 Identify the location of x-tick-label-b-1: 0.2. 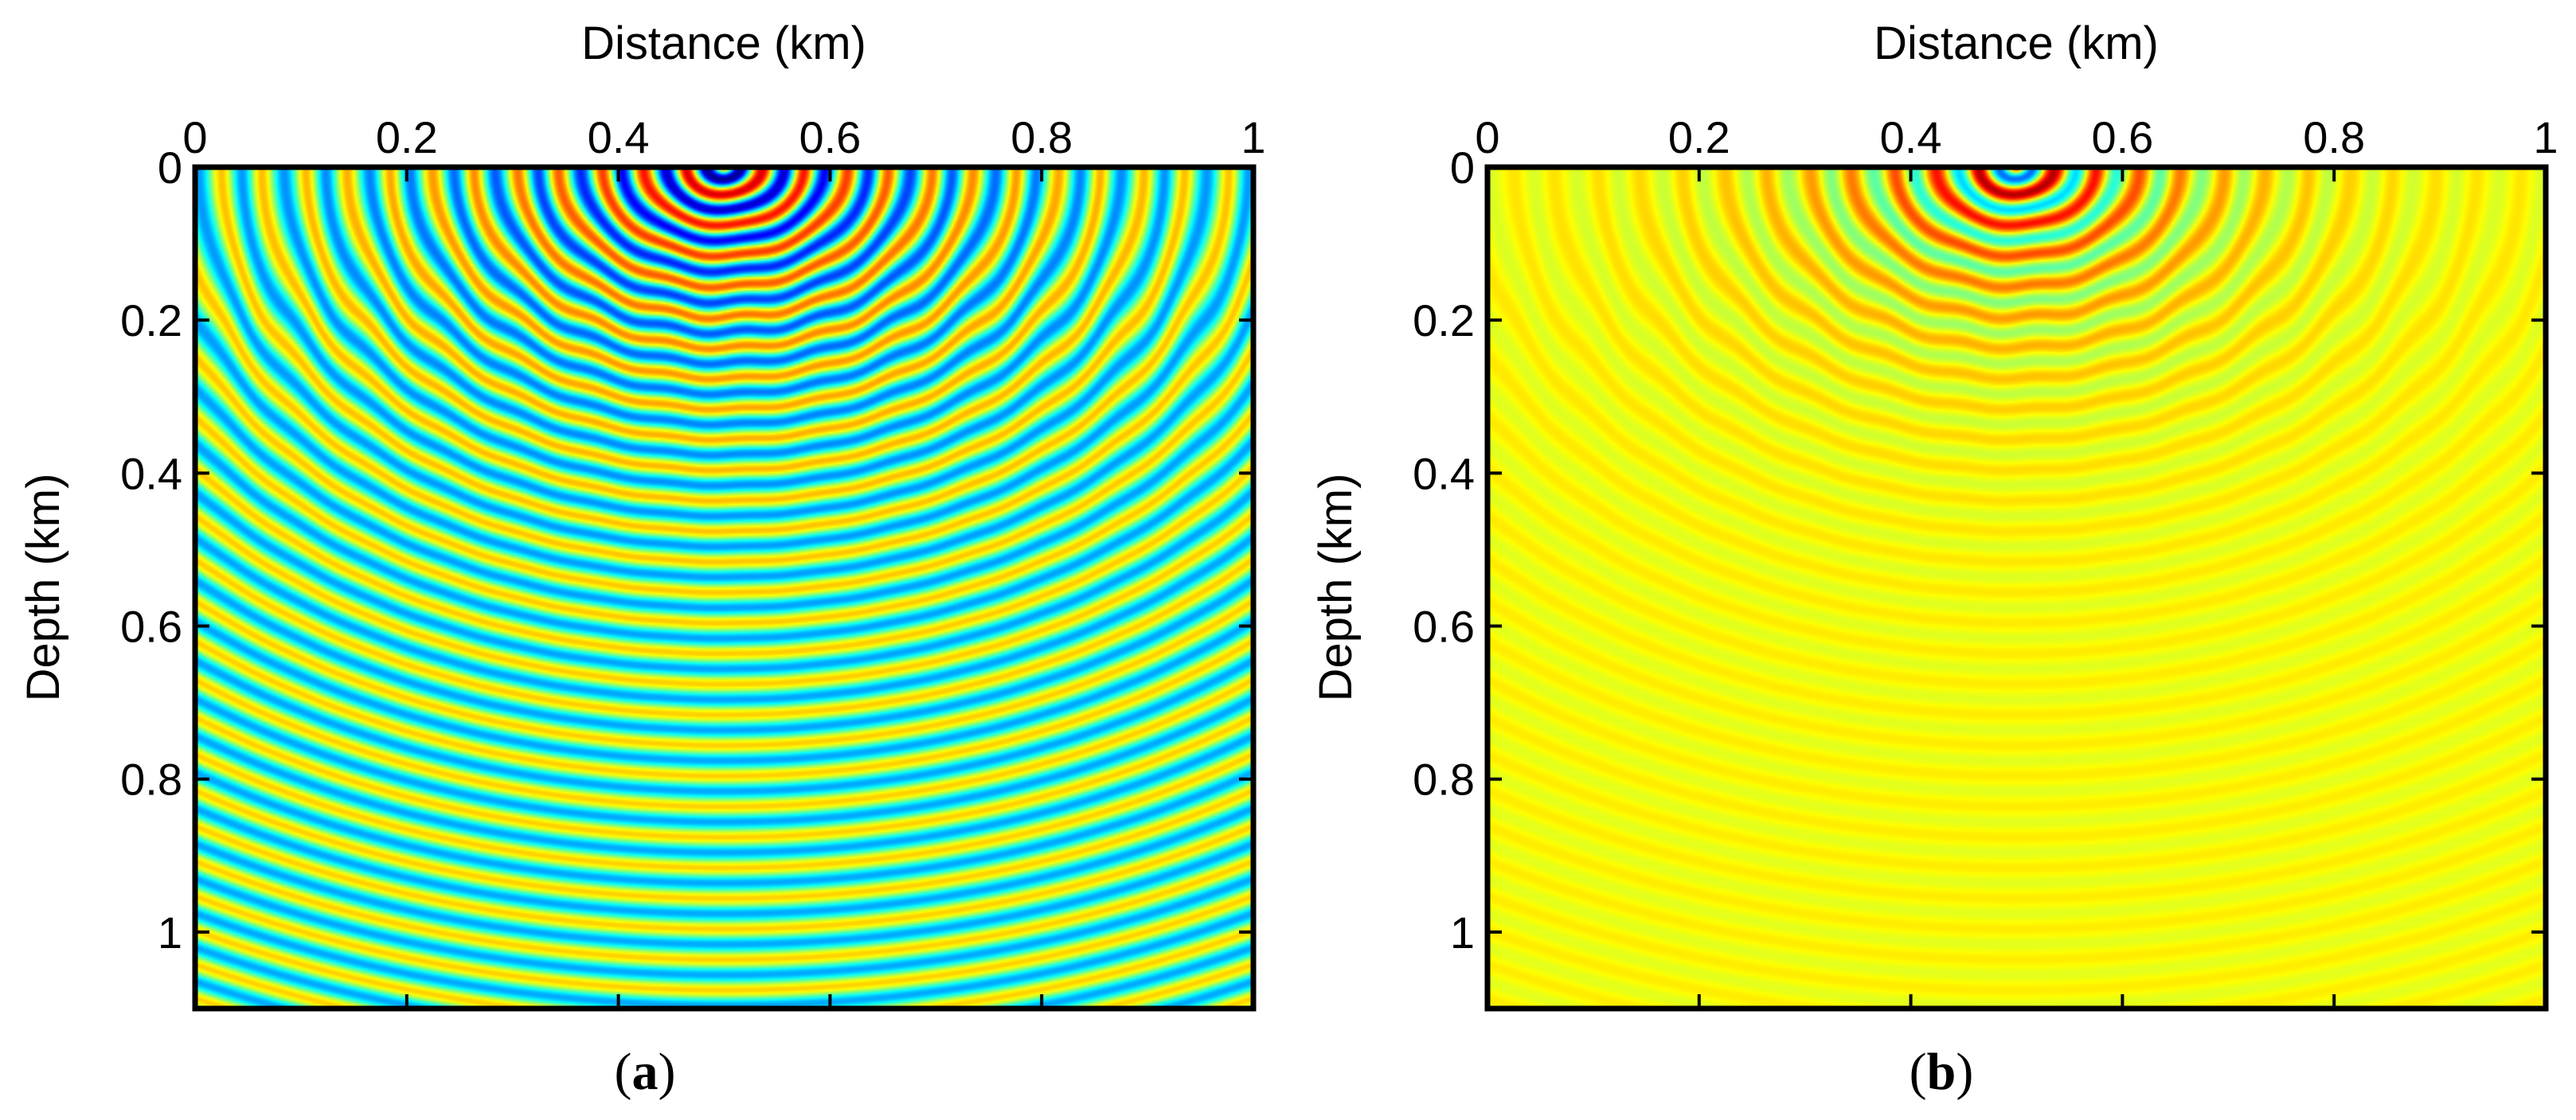
(1699, 137).